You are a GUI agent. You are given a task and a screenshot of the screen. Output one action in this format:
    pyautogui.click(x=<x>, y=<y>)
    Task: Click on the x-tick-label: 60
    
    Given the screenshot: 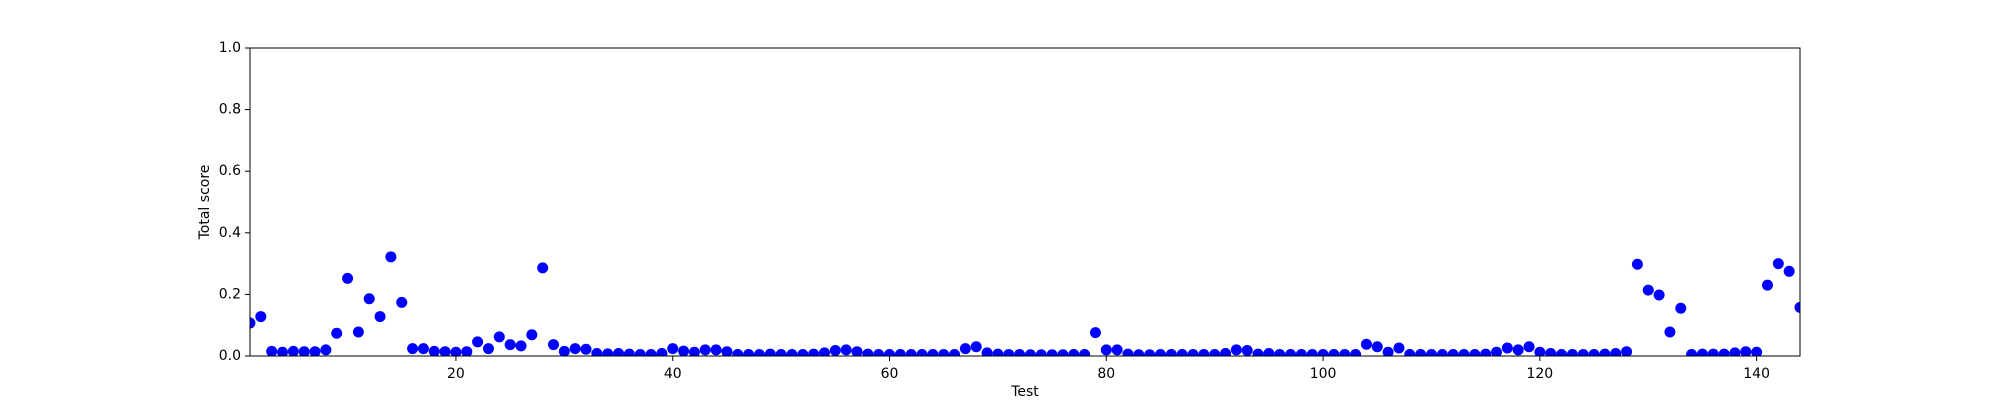 What is the action you would take?
    pyautogui.click(x=890, y=374)
    